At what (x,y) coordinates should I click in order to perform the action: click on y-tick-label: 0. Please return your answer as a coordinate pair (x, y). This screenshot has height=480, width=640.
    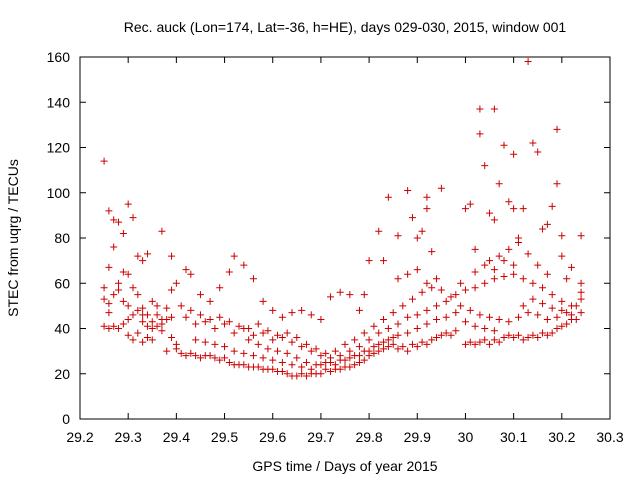
    Looking at the image, I should click on (66, 419).